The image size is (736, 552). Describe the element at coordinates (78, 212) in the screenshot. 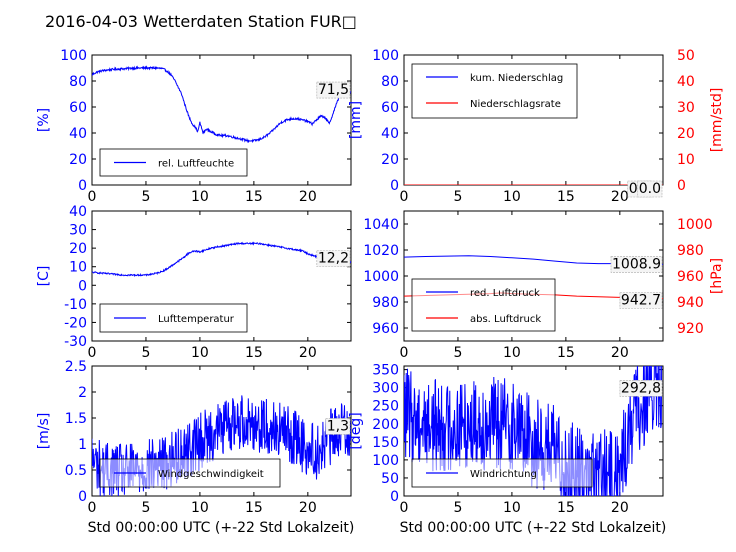

I see `y-tick-label: 40` at that location.